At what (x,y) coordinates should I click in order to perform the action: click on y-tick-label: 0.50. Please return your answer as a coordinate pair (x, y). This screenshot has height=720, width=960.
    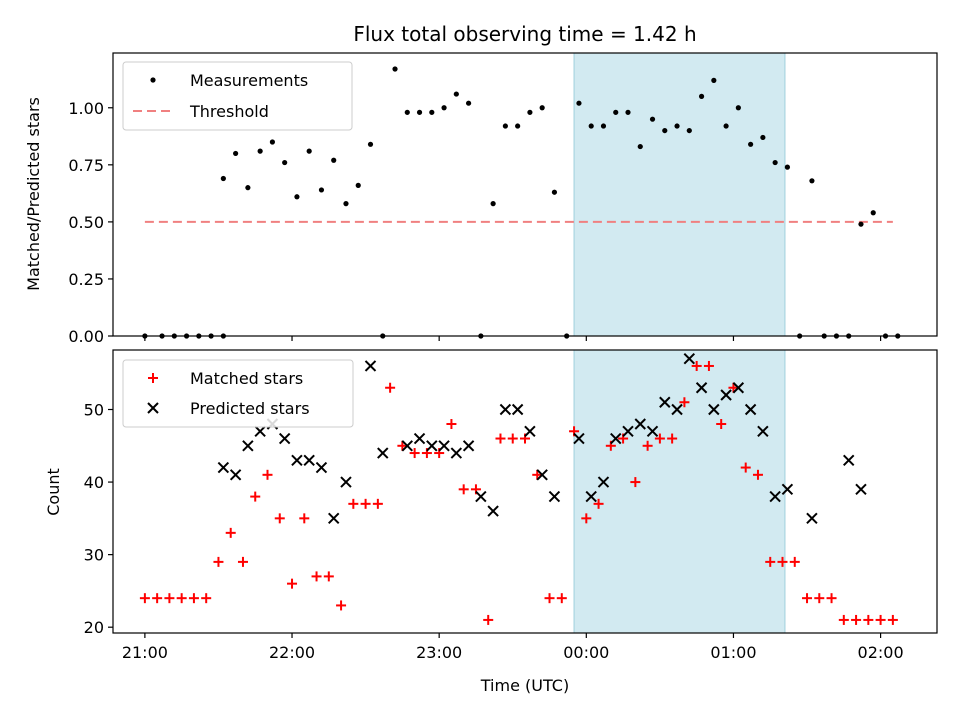
    Looking at the image, I should click on (86, 222).